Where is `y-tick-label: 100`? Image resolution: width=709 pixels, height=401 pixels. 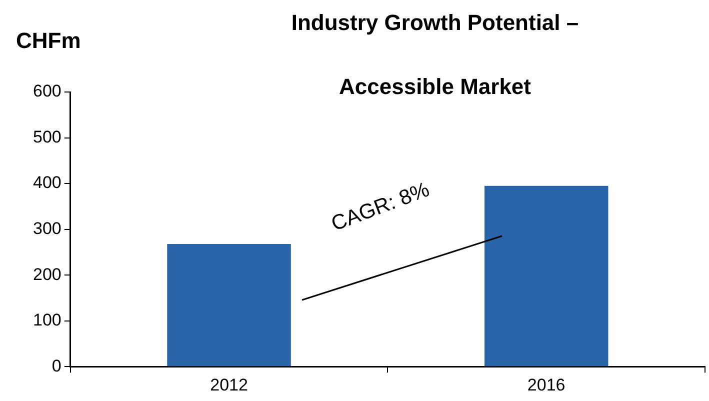 y-tick-label: 100 is located at coordinates (47, 320).